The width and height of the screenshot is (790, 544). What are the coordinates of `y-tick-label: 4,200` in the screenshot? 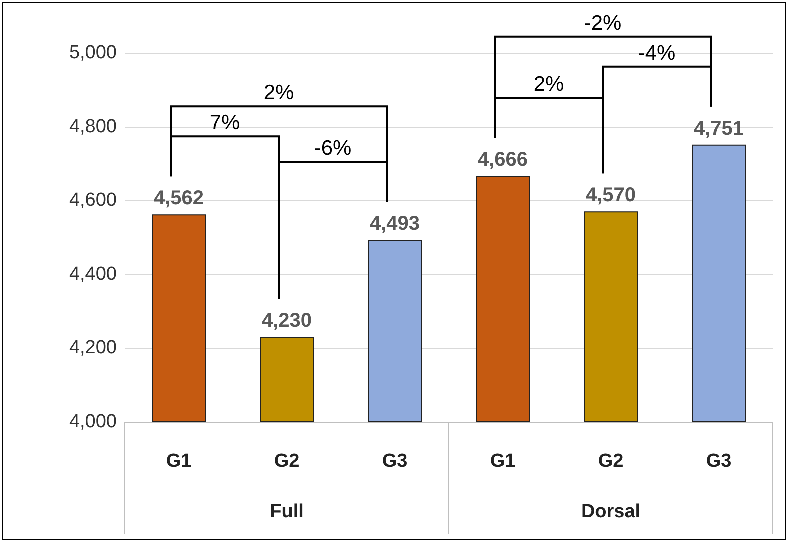 It's located at (93, 348).